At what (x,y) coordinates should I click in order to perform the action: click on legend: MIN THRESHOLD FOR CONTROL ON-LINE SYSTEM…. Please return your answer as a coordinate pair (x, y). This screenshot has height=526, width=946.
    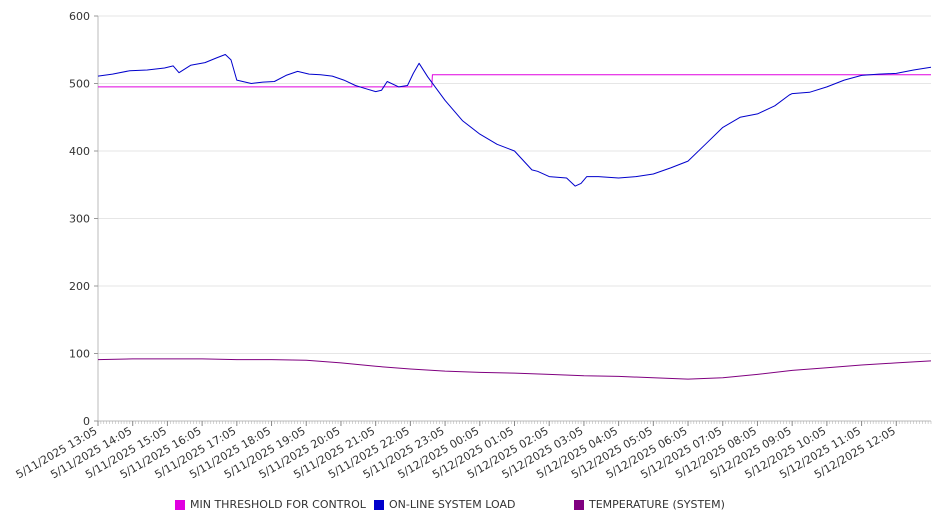
    Looking at the image, I should click on (473, 507).